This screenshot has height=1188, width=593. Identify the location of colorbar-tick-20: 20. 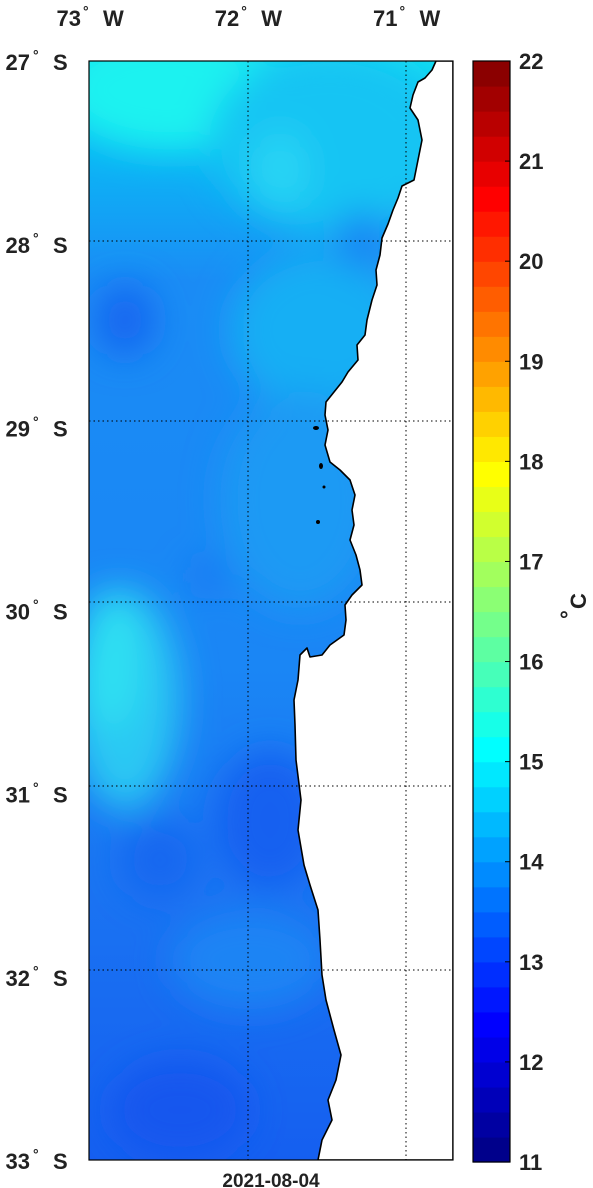
(531, 261).